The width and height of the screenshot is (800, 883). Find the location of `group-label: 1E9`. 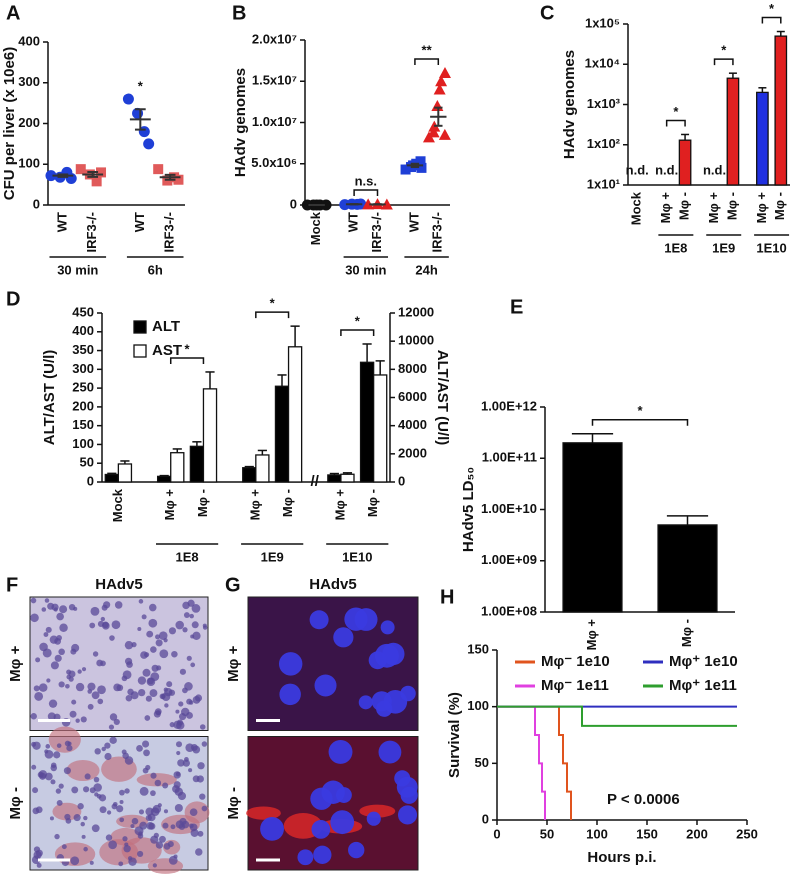

group-label: 1E9 is located at coordinates (272, 556).